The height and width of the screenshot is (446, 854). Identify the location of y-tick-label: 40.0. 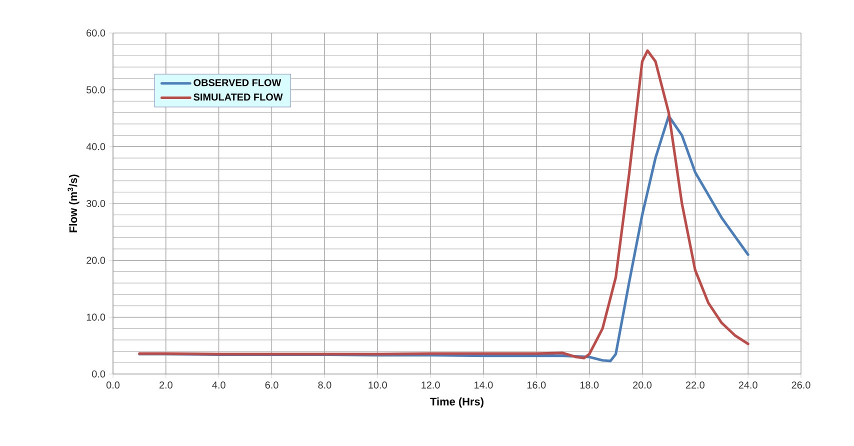
(96, 146).